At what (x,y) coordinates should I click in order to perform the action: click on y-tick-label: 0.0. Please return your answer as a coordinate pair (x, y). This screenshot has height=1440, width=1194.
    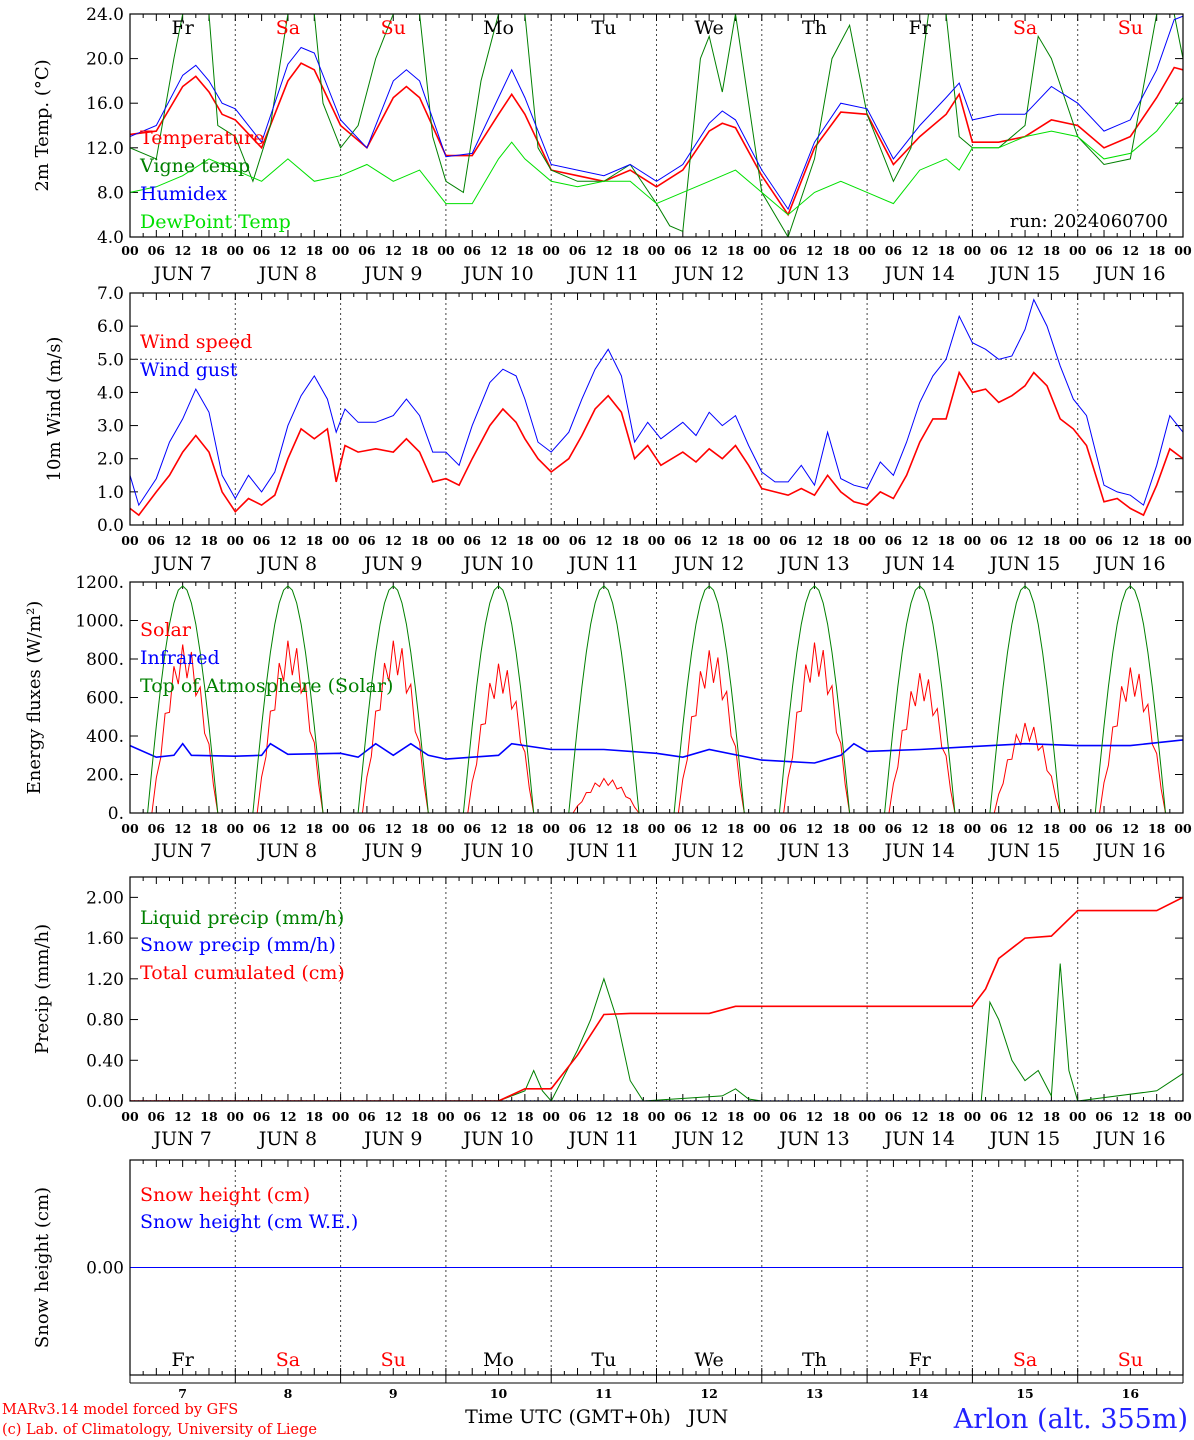
    Looking at the image, I should click on (110, 526).